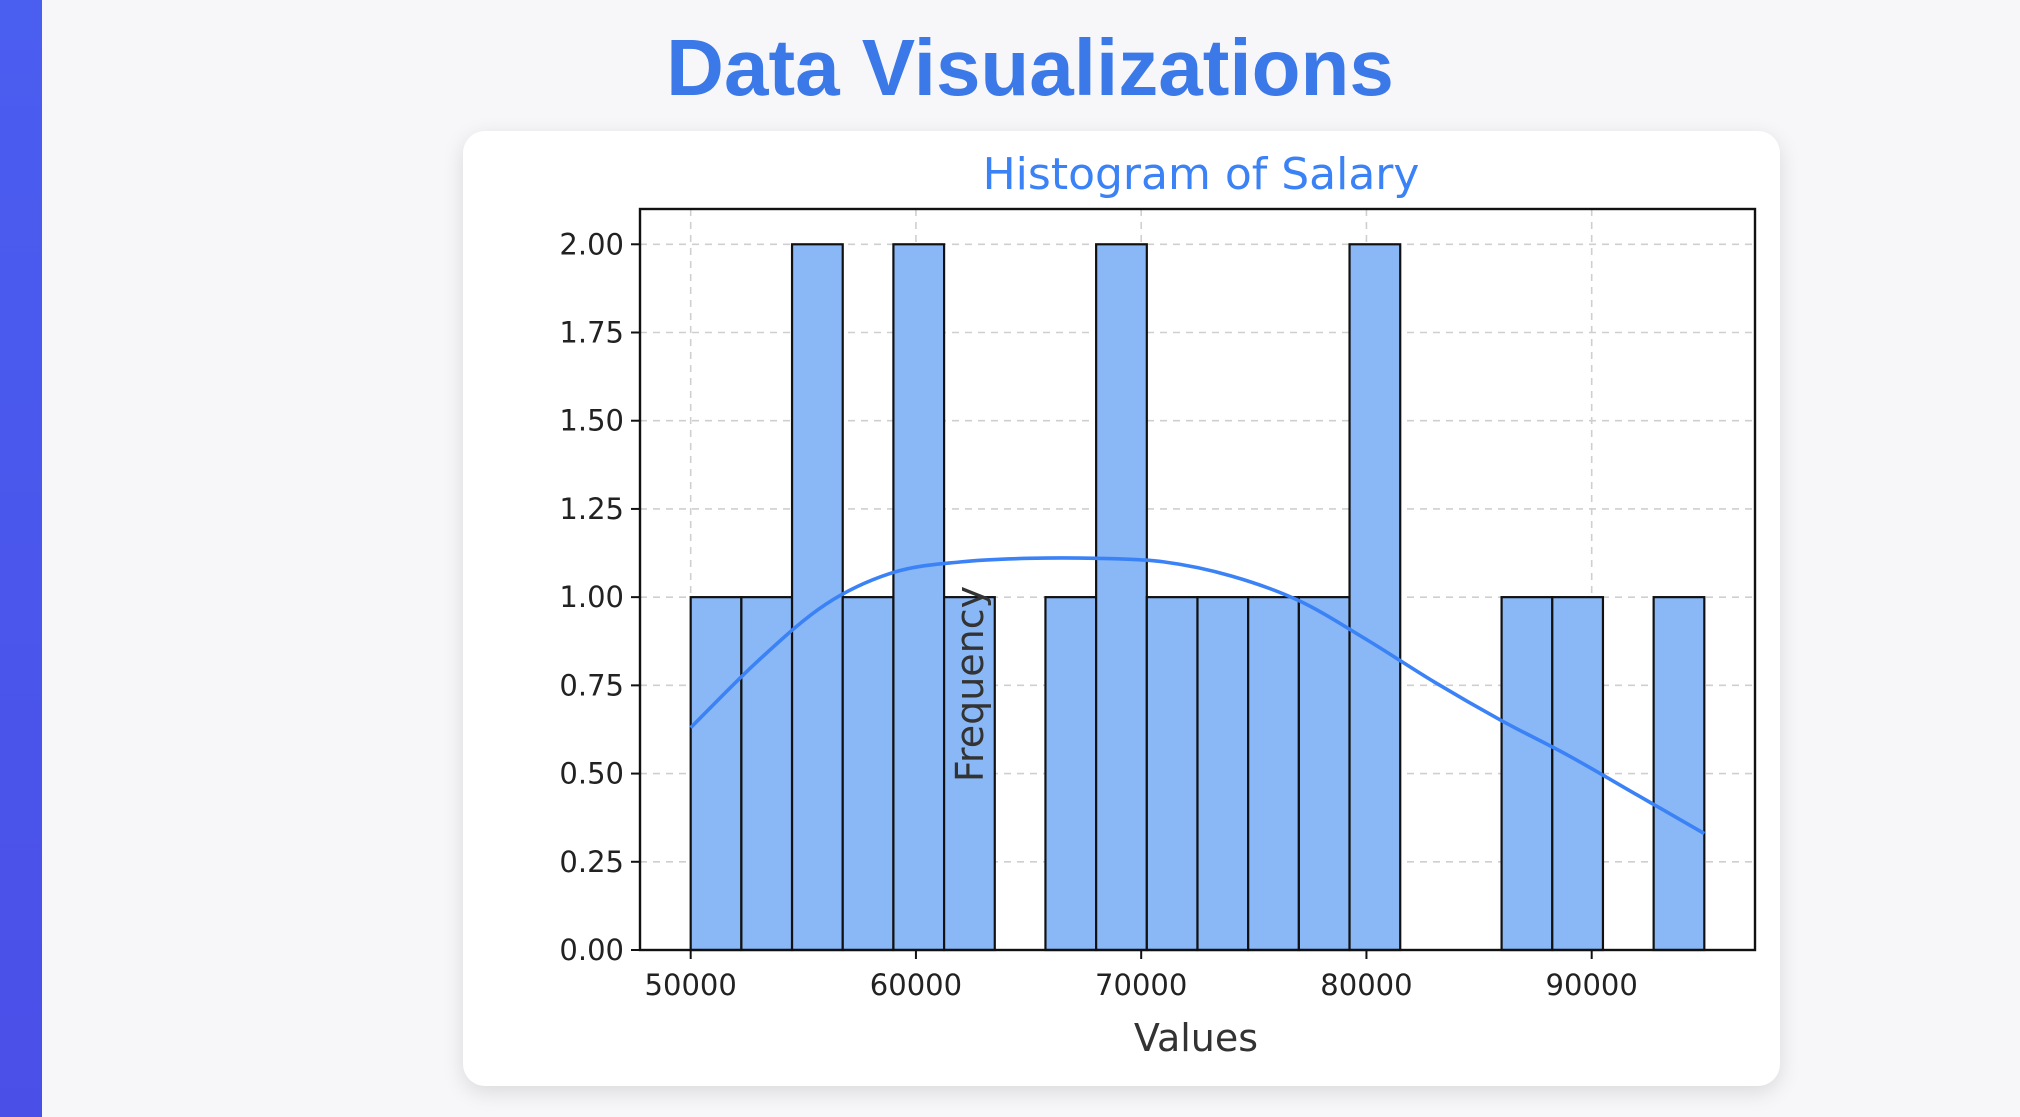 This screenshot has width=2020, height=1117. I want to click on x-axis-ticks: 50000 60000 70000 80000 90000, so click(1141, 976).